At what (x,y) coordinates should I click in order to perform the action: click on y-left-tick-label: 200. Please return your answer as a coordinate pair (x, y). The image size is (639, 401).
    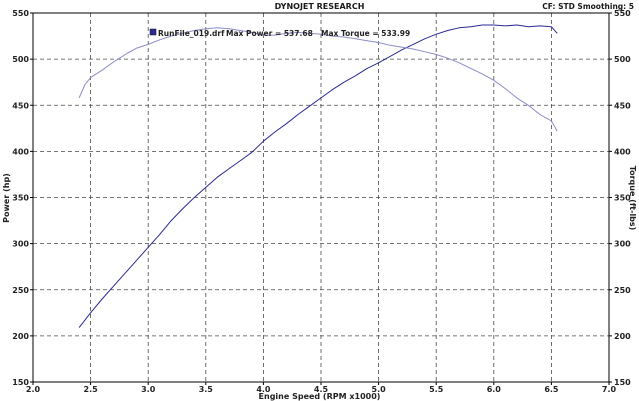
    Looking at the image, I should click on (20, 336).